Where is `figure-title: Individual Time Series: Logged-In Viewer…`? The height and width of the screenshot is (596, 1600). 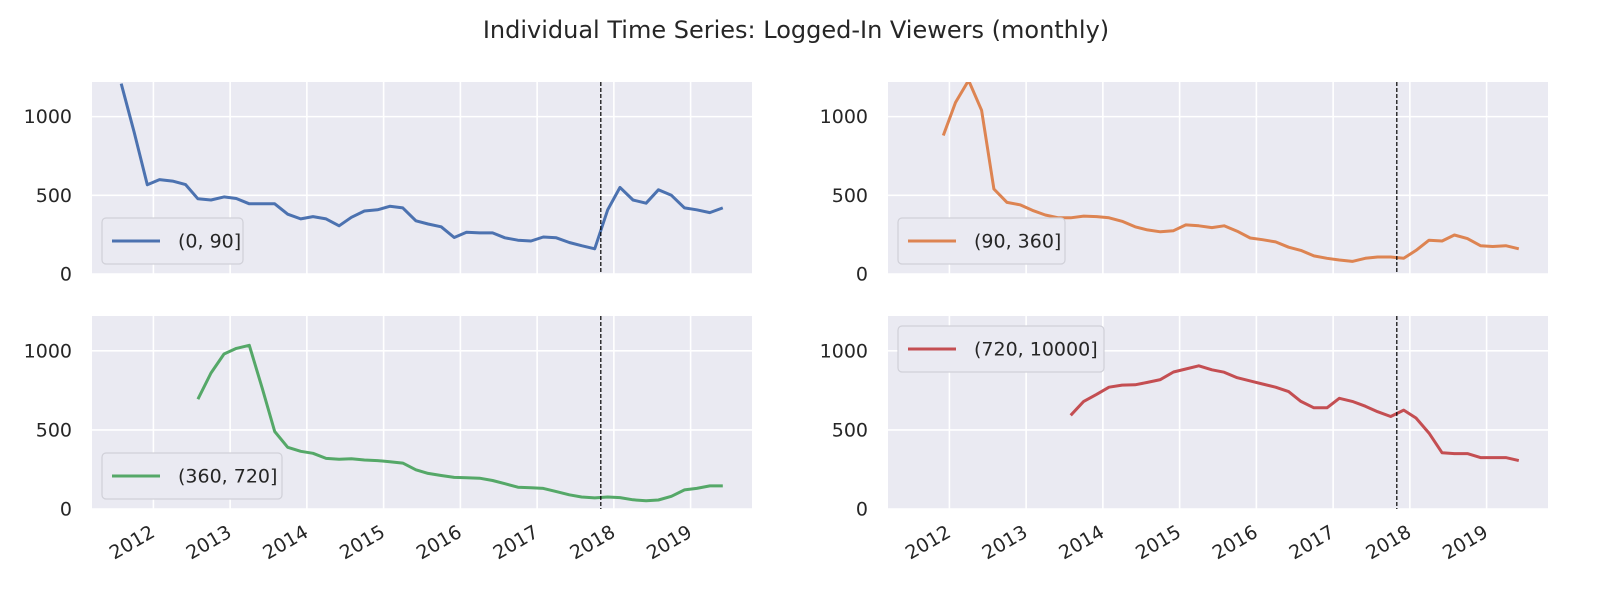
figure-title: Individual Time Series: Logged-In Viewer… is located at coordinates (796, 30).